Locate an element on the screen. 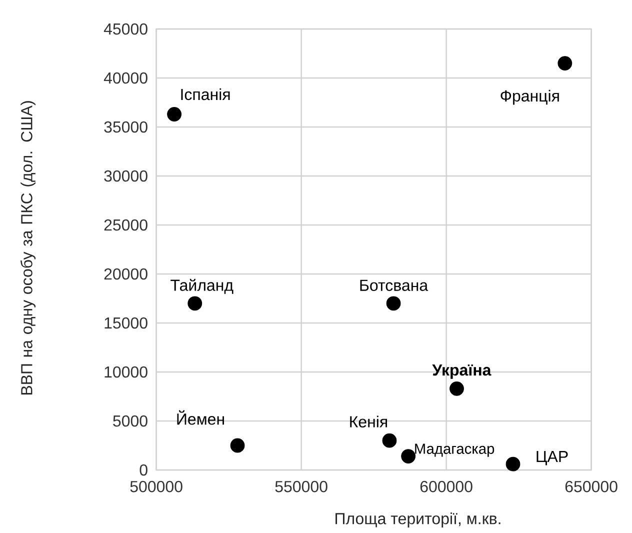 The image size is (632, 533). x-tick-label: 650000 is located at coordinates (591, 486).